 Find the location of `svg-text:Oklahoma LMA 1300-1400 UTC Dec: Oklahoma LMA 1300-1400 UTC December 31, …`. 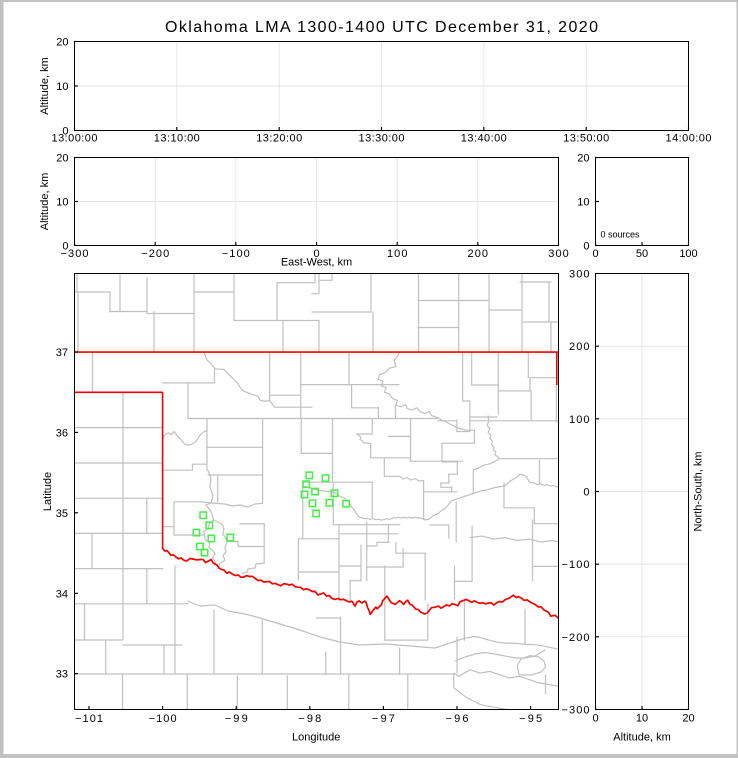

svg-text:Oklahoma LMA 1300-1400 UTC Dec: Oklahoma LMA 1300-1400 UTC December 31, … is located at coordinates (381, 27).